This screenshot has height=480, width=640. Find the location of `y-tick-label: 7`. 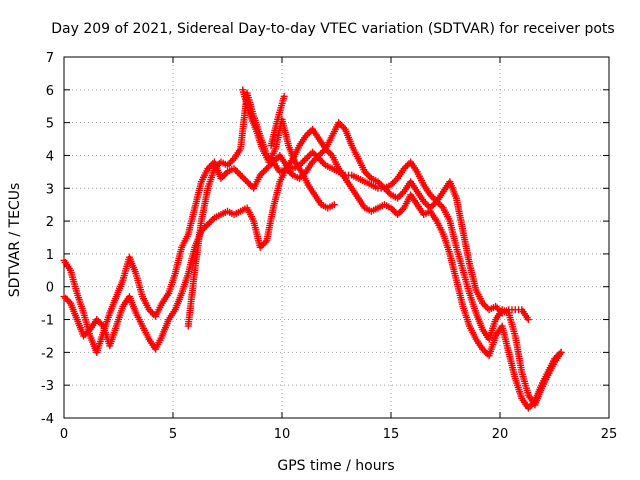

y-tick-label: 7 is located at coordinates (50, 58).